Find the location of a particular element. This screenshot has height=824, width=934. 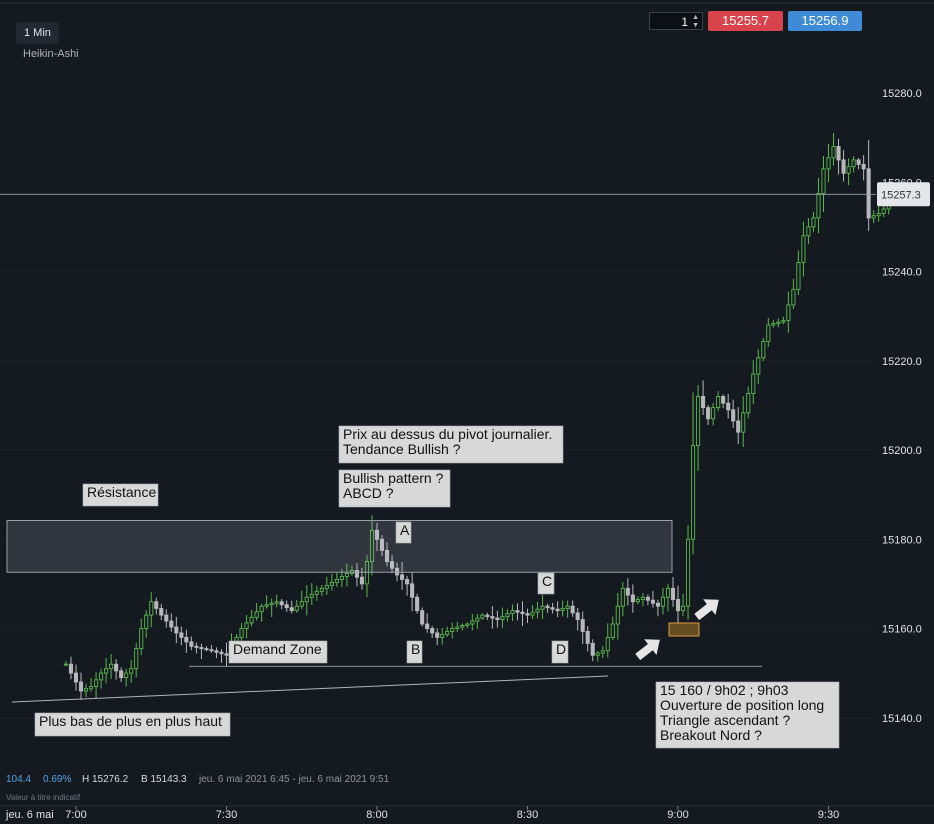

price-tick-label: 15200.0 is located at coordinates (902, 451).